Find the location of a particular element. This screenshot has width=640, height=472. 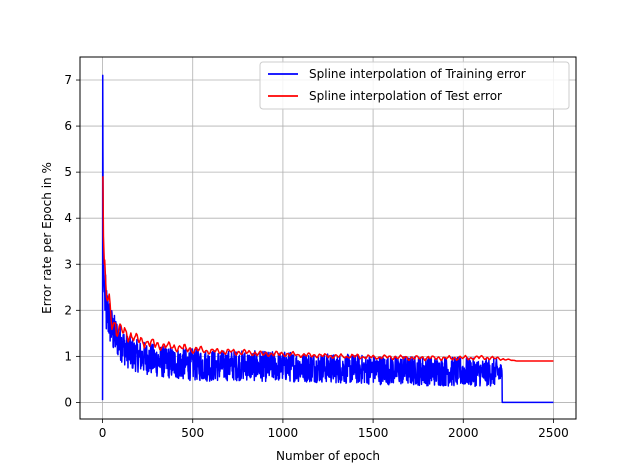

y-tick-label: 0 is located at coordinates (68, 402).